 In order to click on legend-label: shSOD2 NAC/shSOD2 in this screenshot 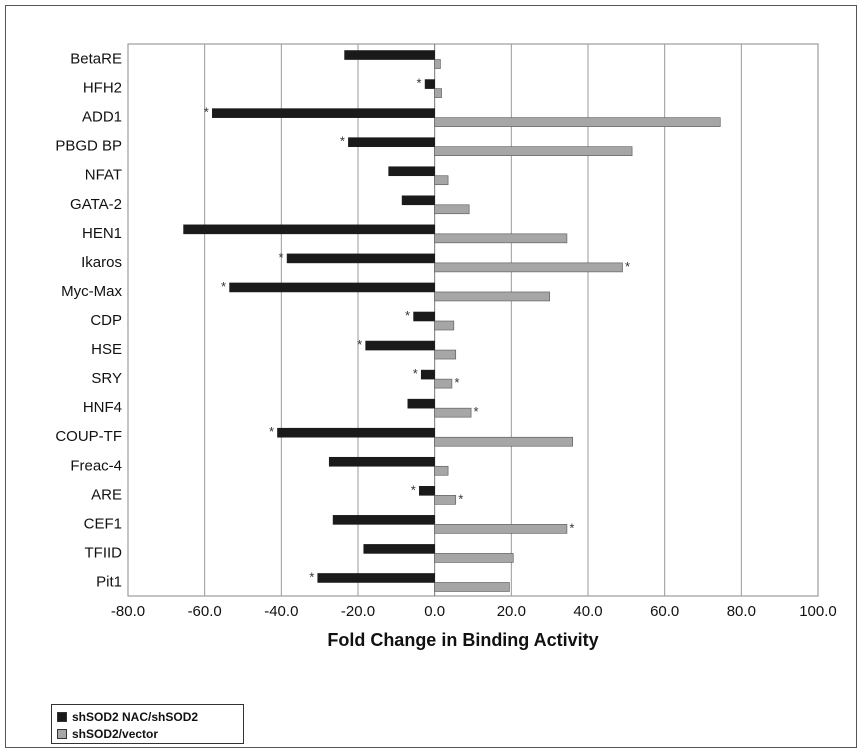, I will do `click(135, 716)`.